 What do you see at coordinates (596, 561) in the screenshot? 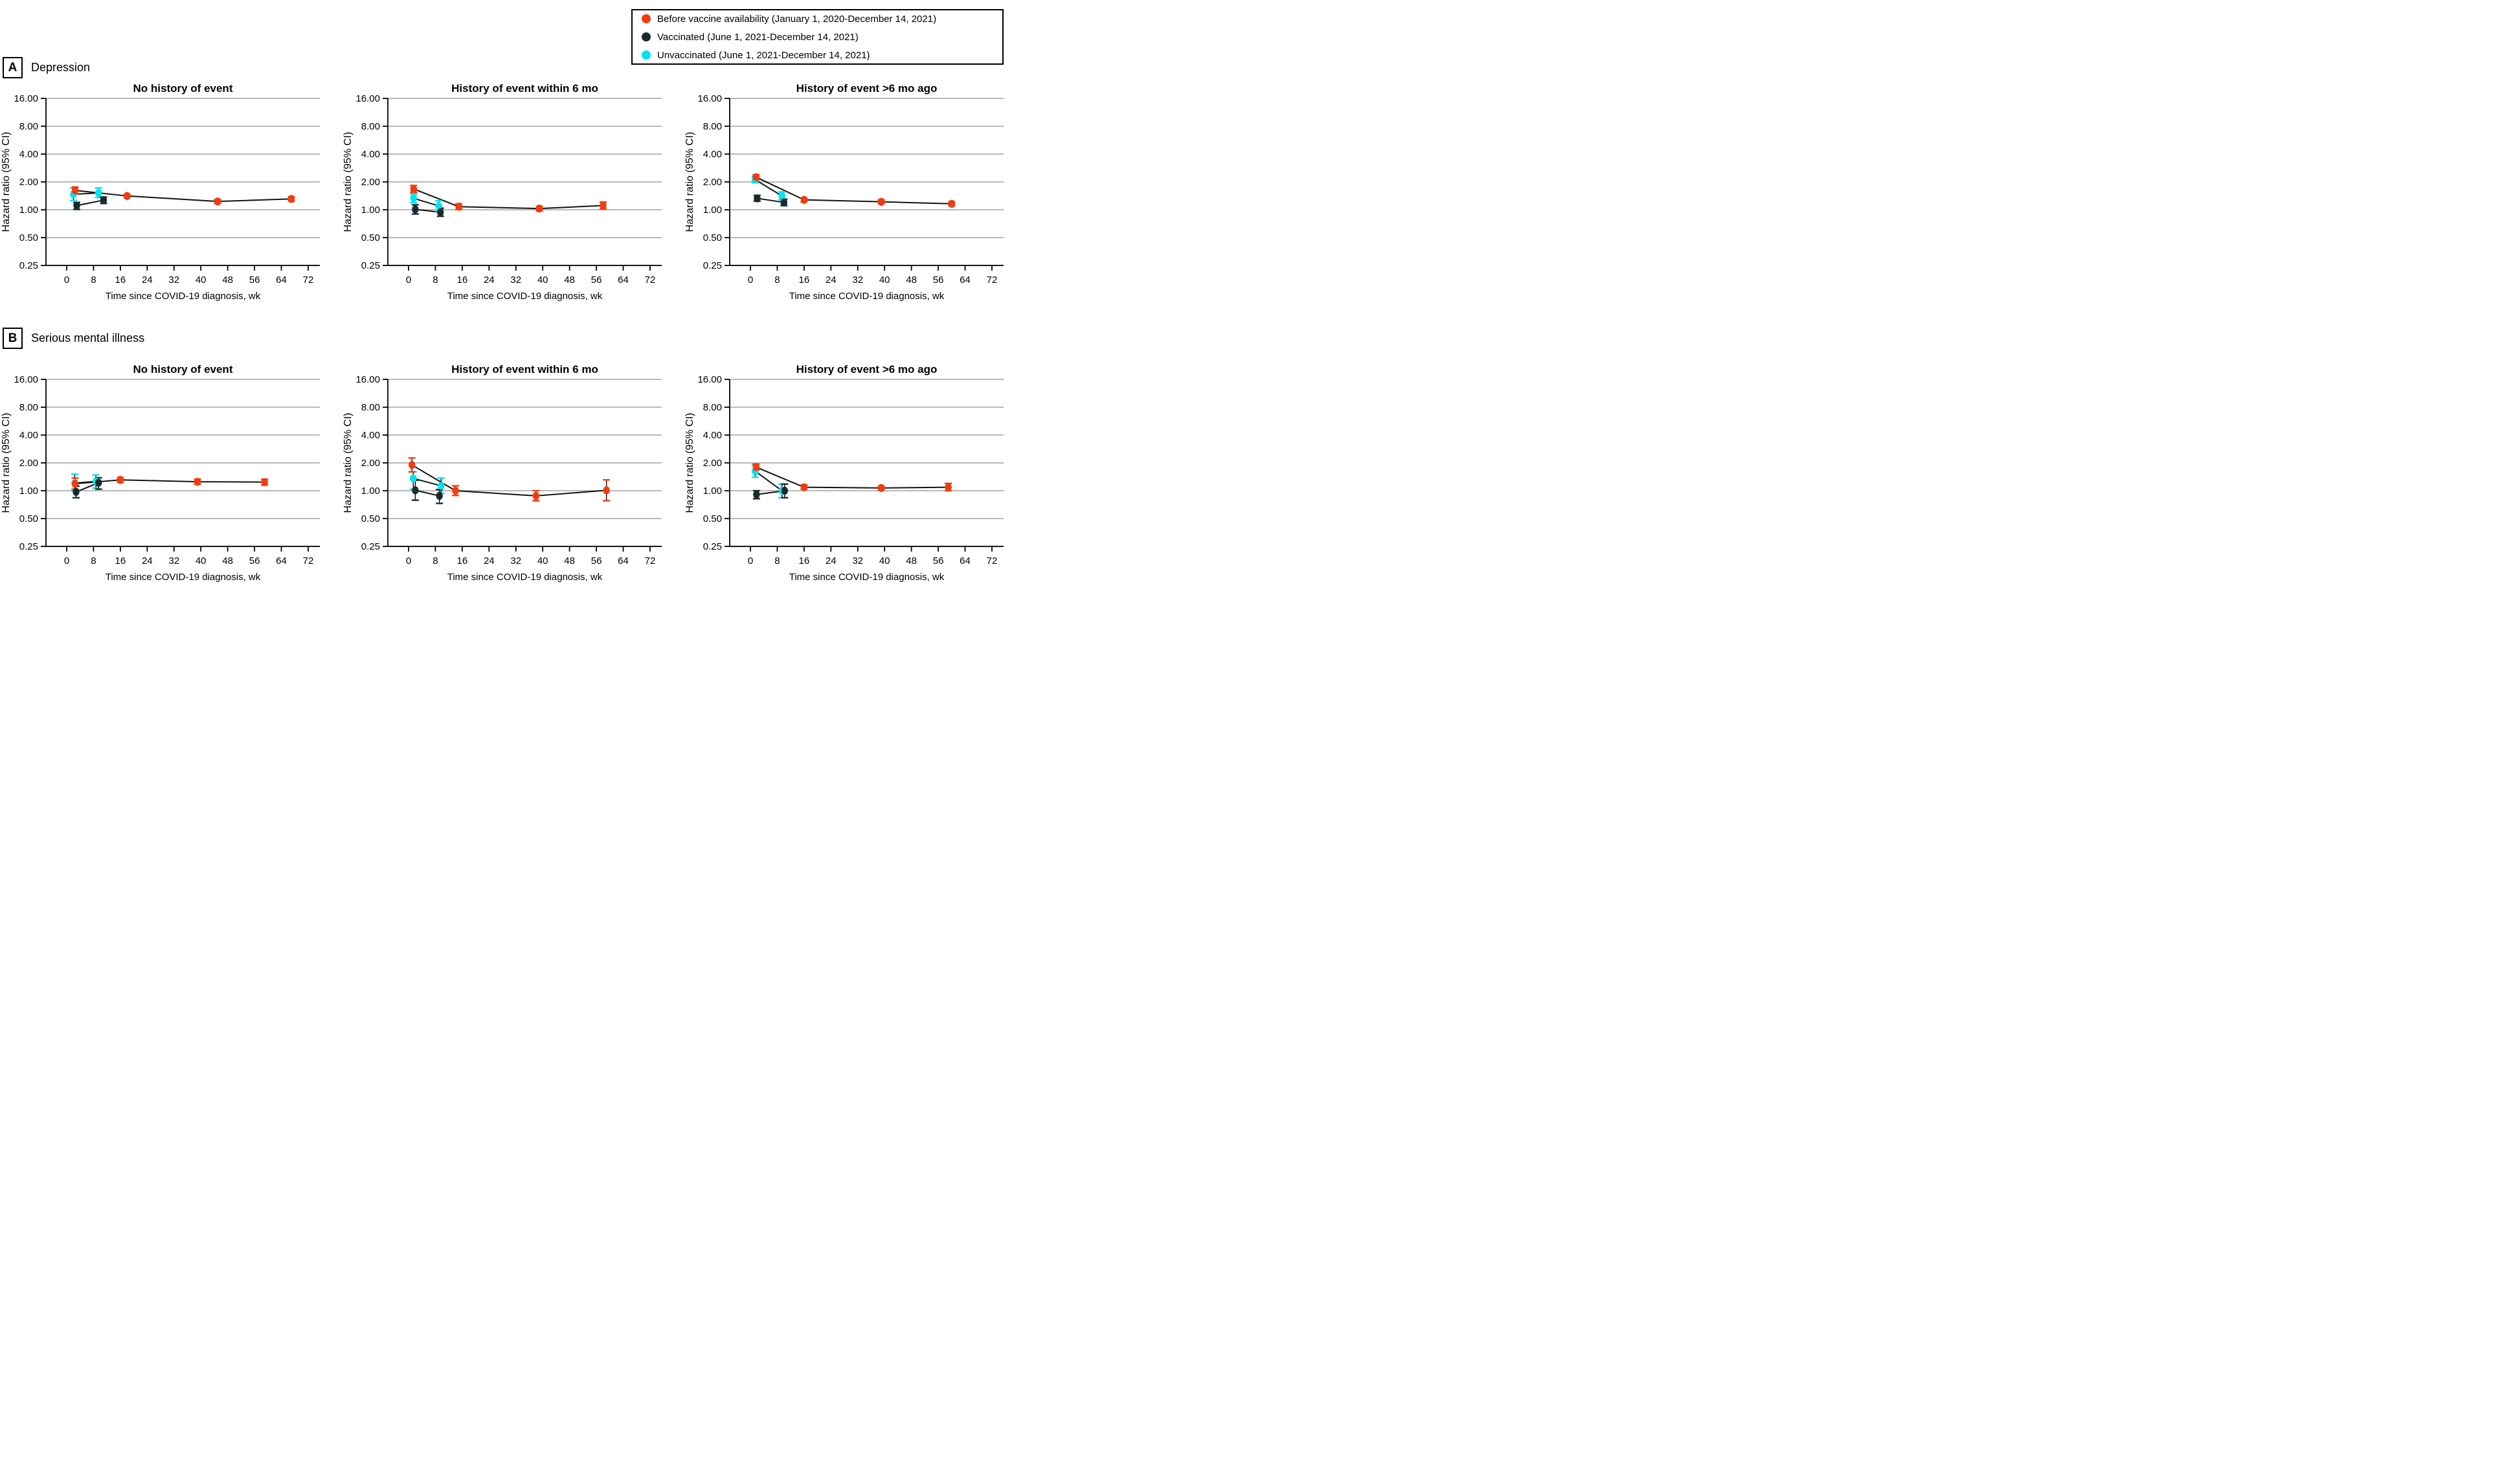
I see `x-tick-label: 56` at bounding box center [596, 561].